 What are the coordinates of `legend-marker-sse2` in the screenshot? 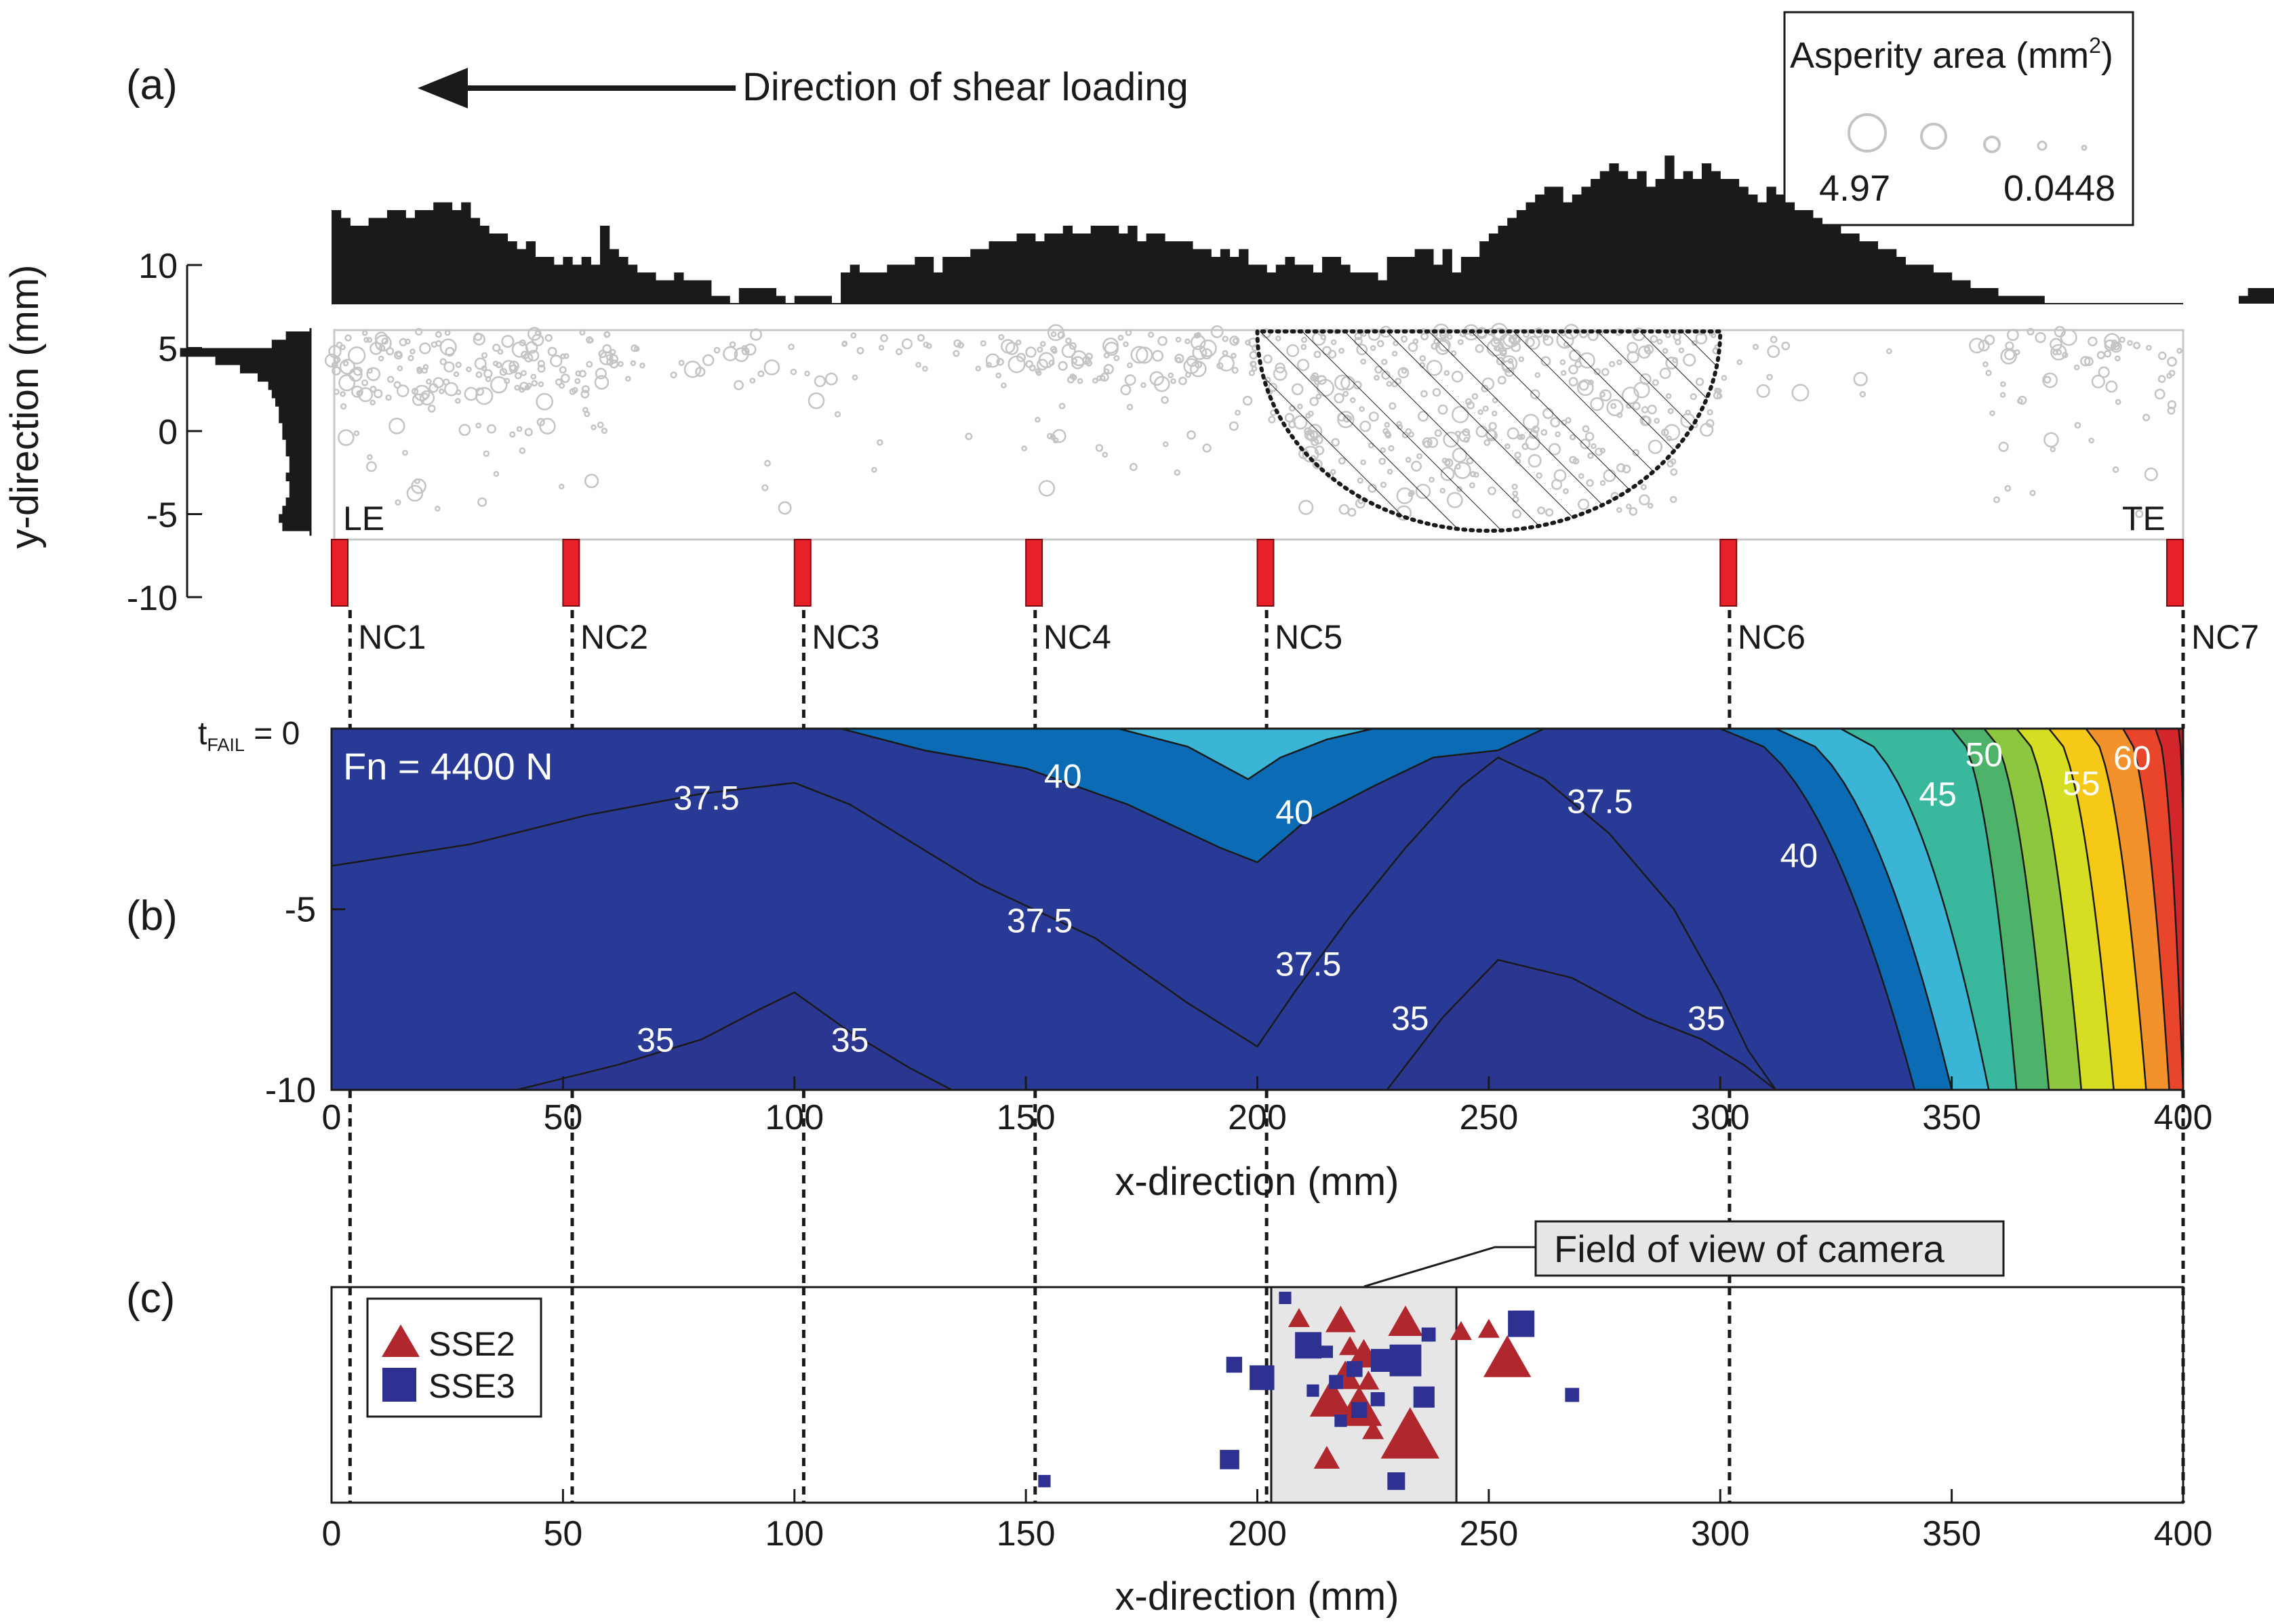 It's located at (401, 1340).